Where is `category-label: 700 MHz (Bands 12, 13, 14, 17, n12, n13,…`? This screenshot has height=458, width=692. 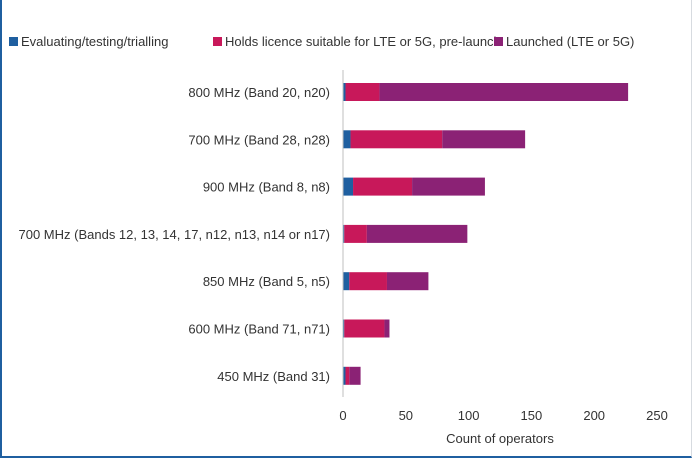
category-label: 700 MHz (Bands 12, 13, 14, 17, n12, n13,… is located at coordinates (175, 234).